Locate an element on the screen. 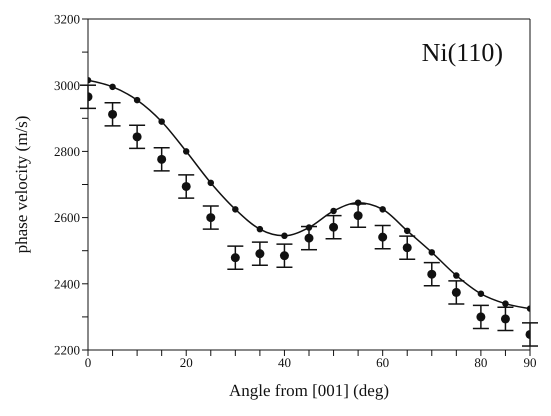  annotation: Ni(110) is located at coordinates (462, 53).